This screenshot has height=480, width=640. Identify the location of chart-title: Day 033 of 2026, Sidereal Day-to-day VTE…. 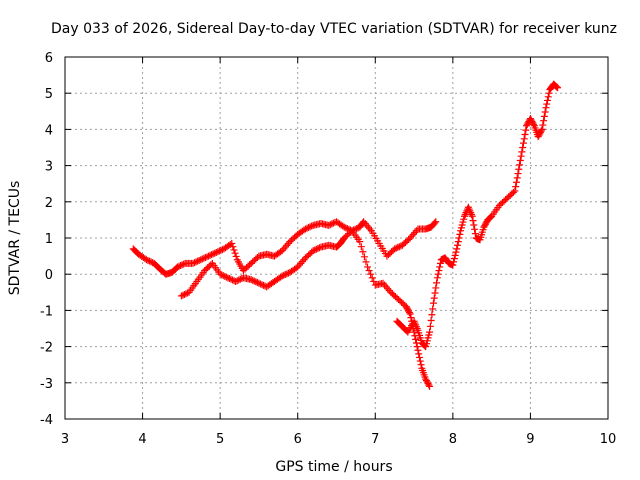
(334, 29).